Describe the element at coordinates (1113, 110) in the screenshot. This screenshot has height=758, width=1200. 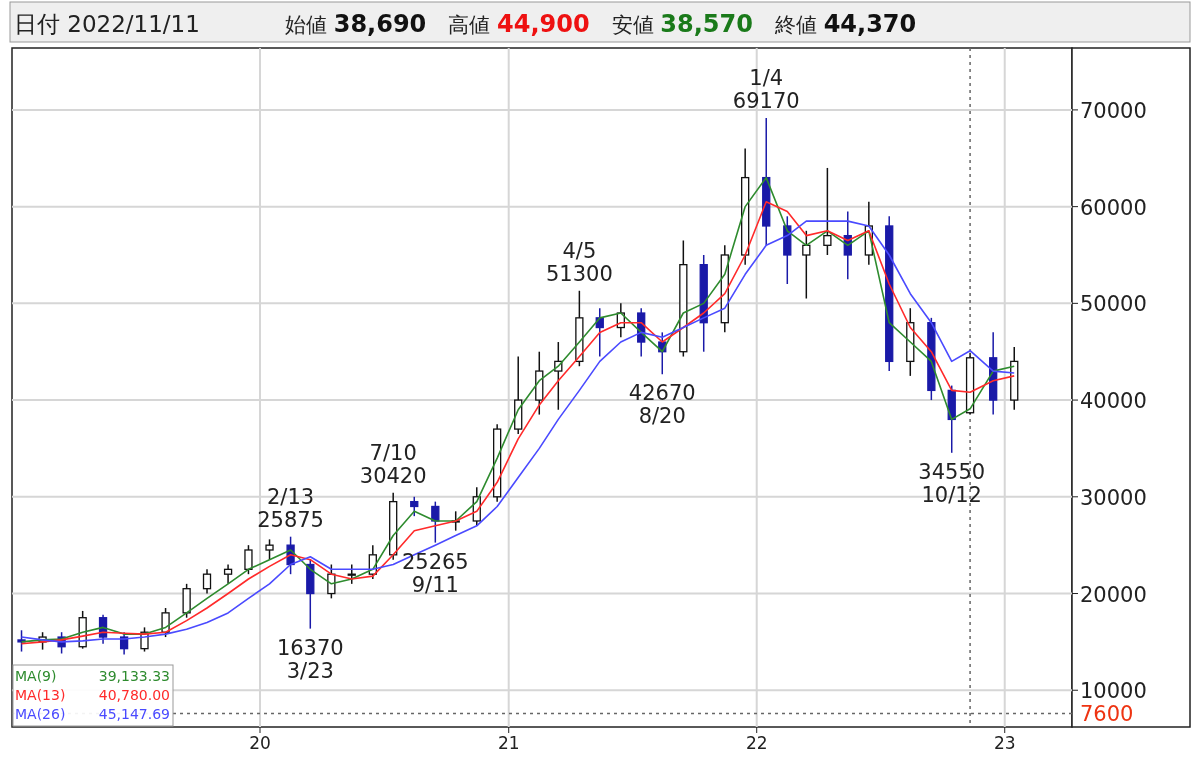
I see `y-tick-label: 70000` at that location.